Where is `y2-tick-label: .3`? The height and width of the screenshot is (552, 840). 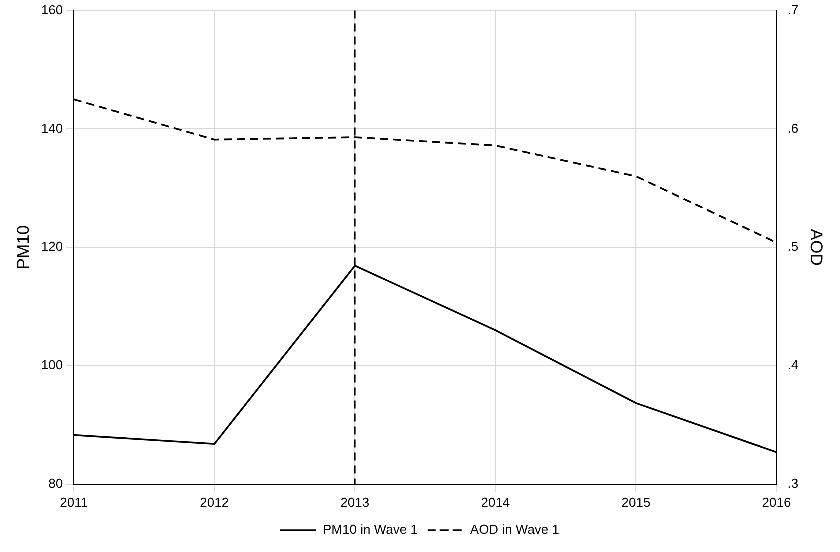
y2-tick-label: .3 is located at coordinates (793, 483).